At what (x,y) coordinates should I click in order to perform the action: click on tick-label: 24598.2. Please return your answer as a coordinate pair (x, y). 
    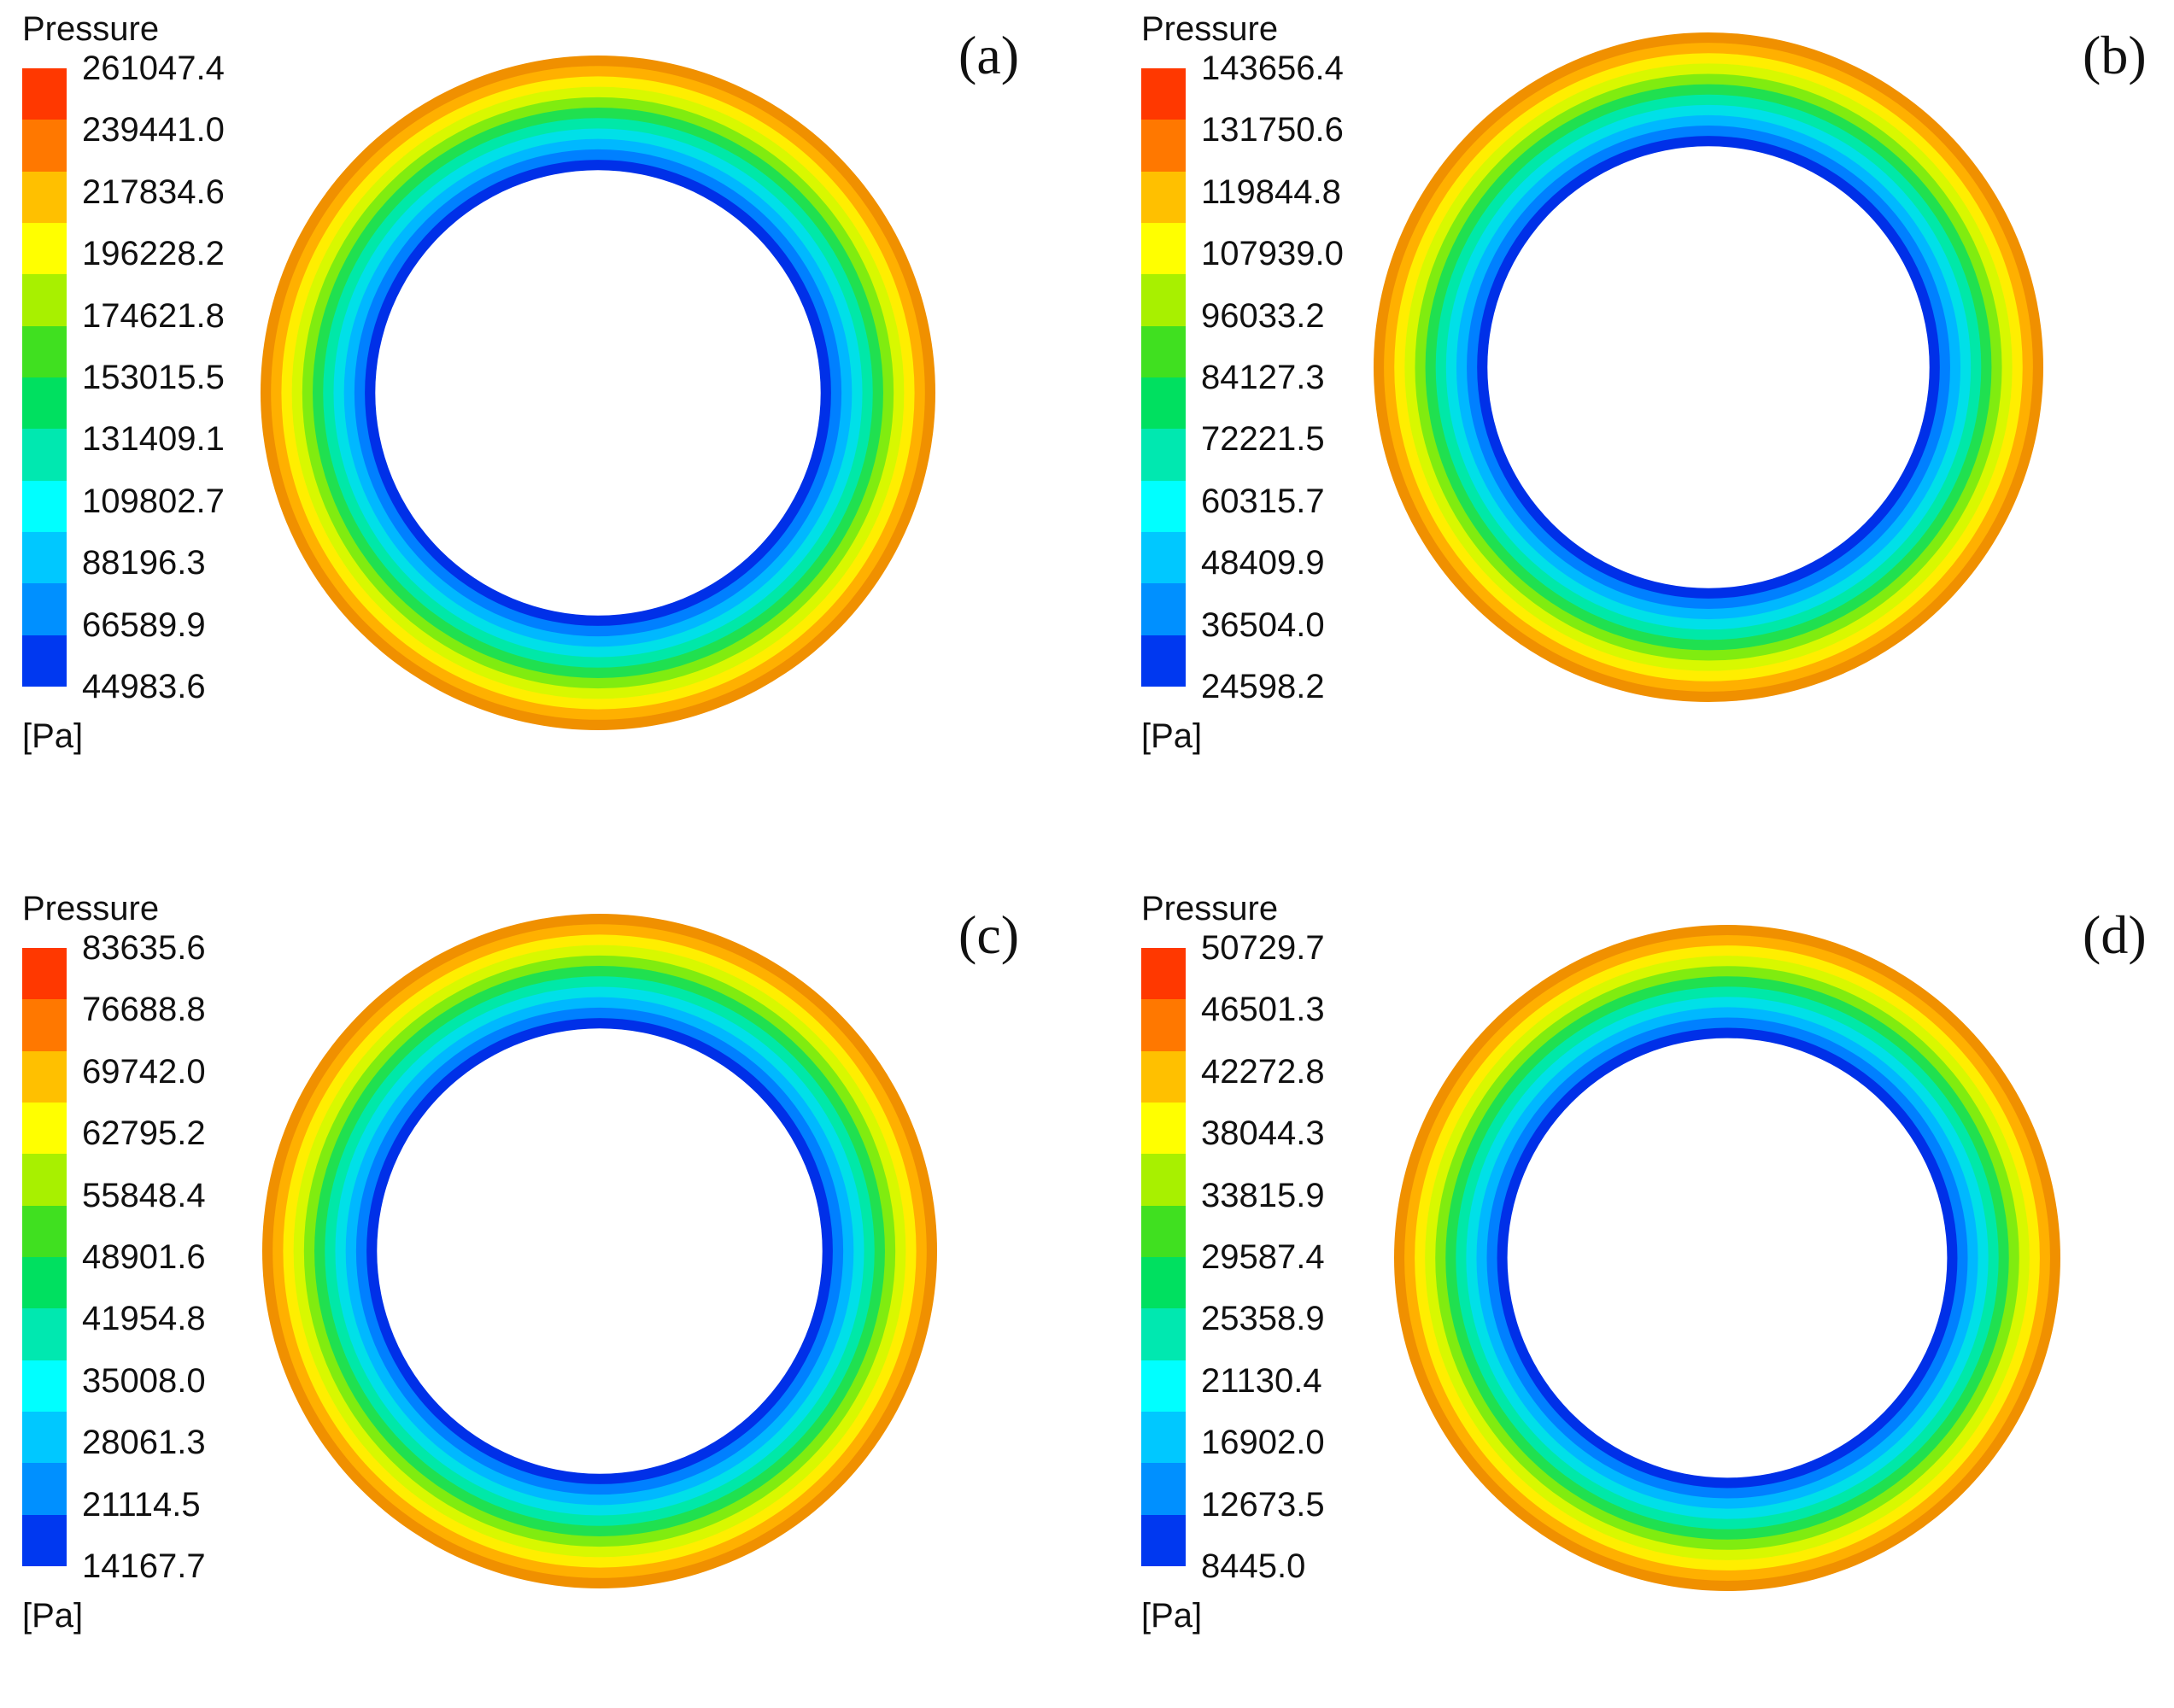
    Looking at the image, I should click on (1263, 686).